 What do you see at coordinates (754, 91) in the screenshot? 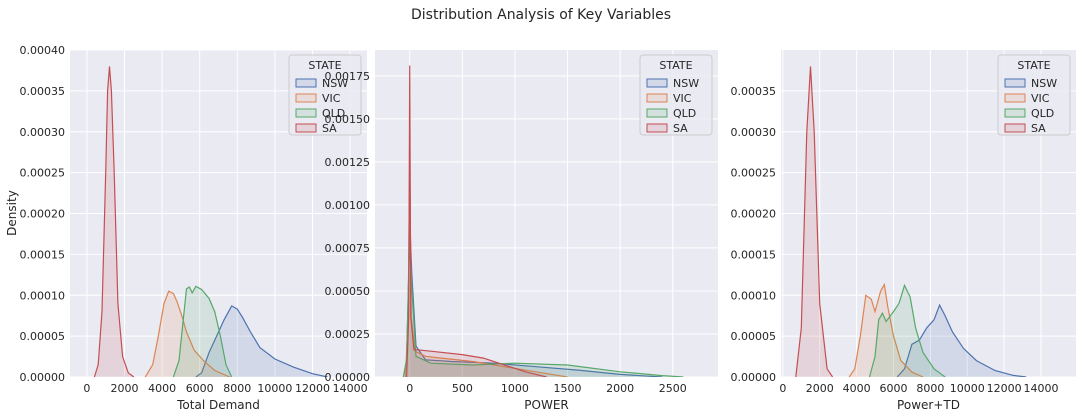
I see `y-tick-label: 0.00035` at bounding box center [754, 91].